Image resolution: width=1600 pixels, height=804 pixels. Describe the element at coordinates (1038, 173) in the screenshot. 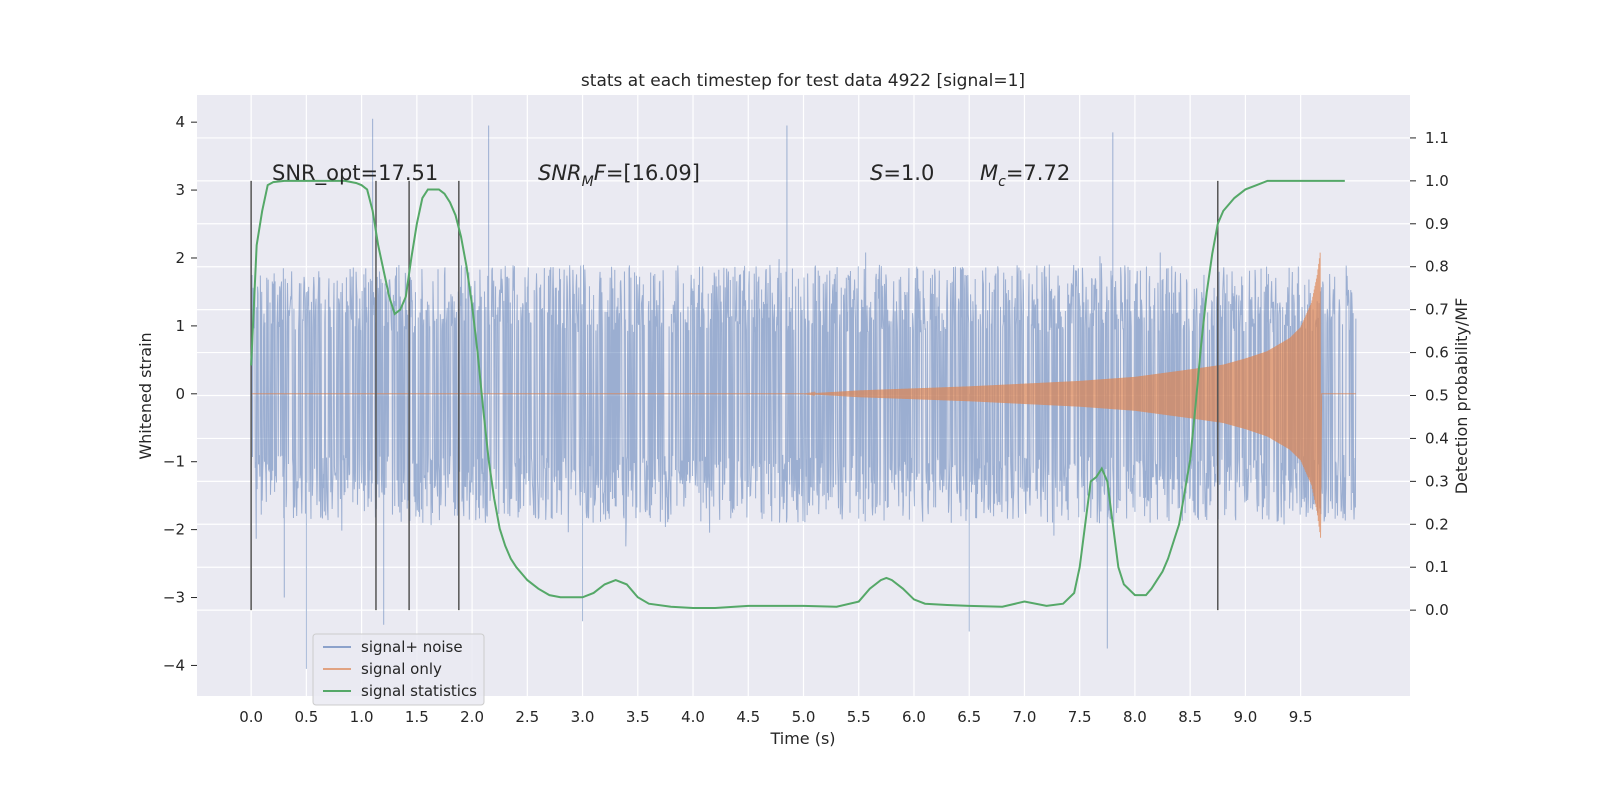

I see `mc-value: =7.72` at that location.